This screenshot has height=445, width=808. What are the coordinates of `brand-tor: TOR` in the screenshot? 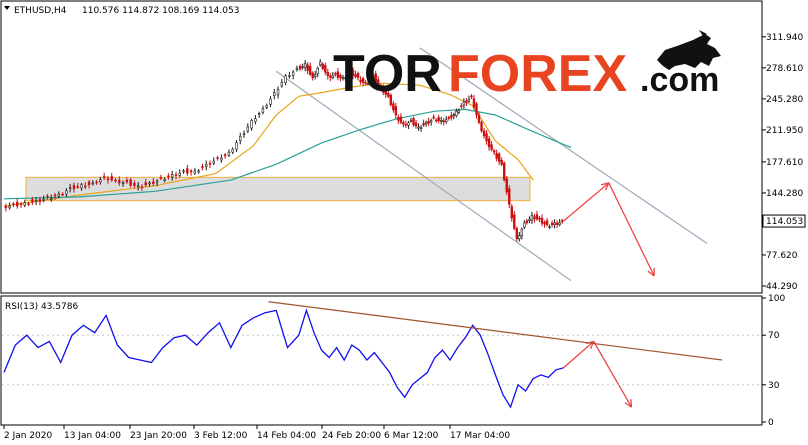 It's located at (387, 74).